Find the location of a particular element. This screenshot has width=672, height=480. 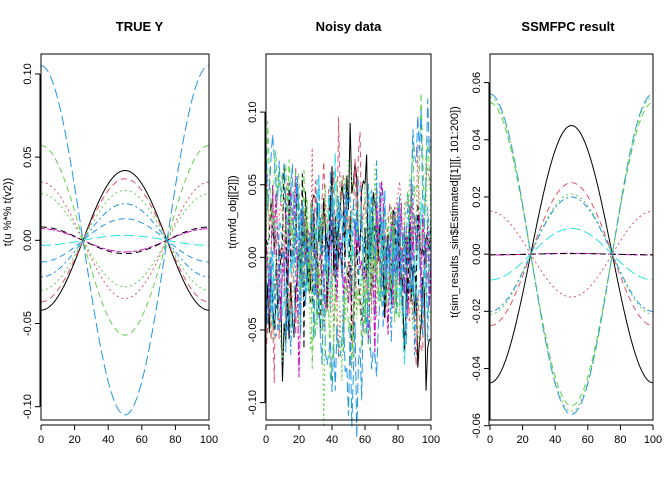

panel-title: SSMFPC result is located at coordinates (568, 26).